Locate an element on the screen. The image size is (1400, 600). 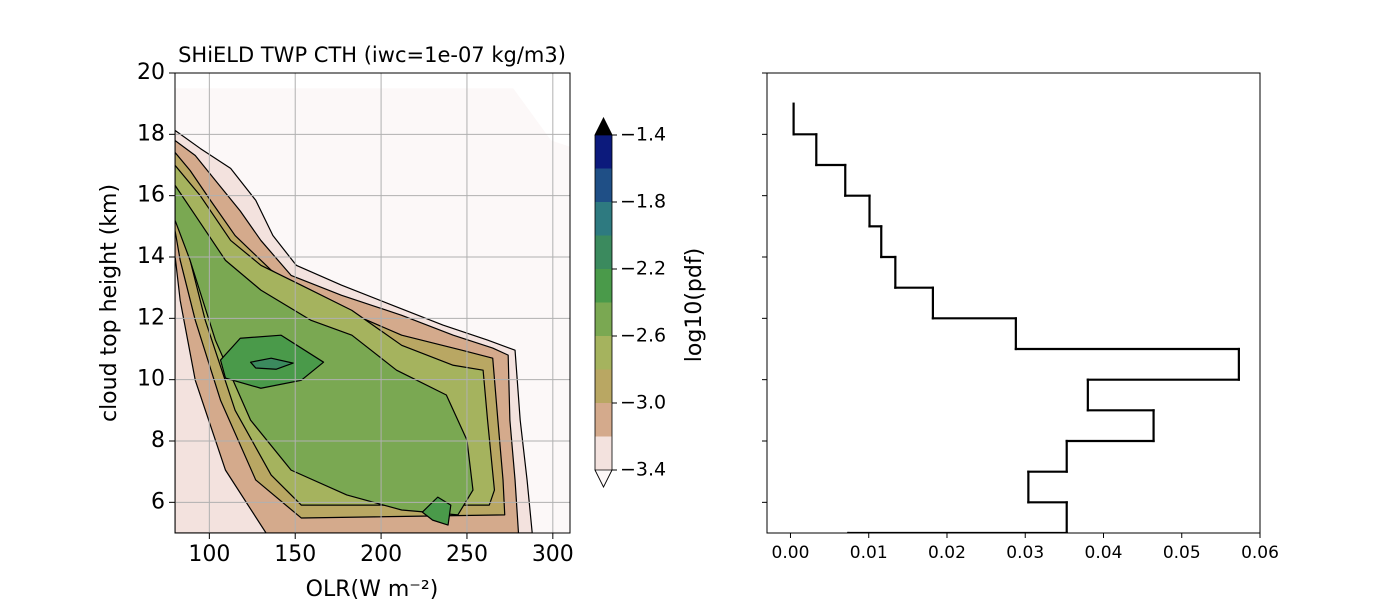
colorbar-label: log10(pdf) is located at coordinates (694, 305).